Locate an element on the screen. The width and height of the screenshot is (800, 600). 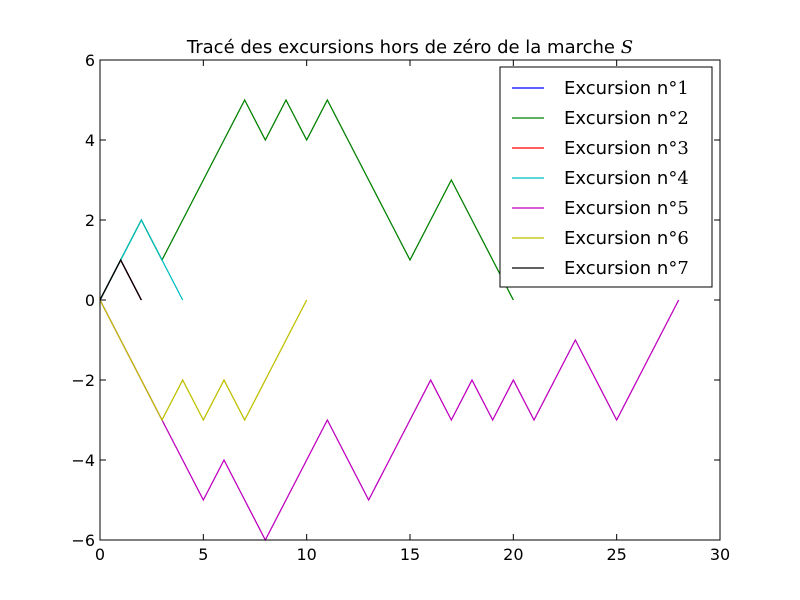
legend-box is located at coordinates (606, 177).